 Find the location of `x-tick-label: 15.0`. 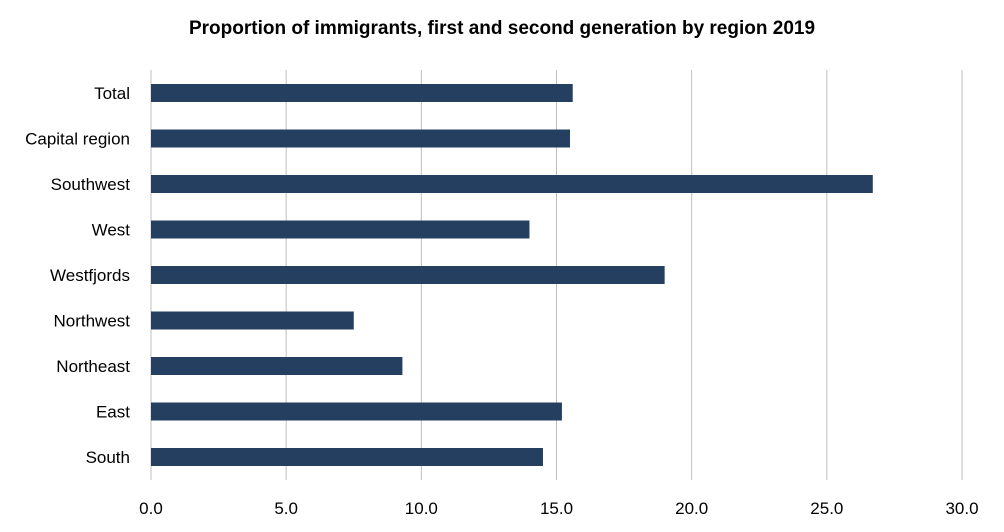

x-tick-label: 15.0 is located at coordinates (556, 508).